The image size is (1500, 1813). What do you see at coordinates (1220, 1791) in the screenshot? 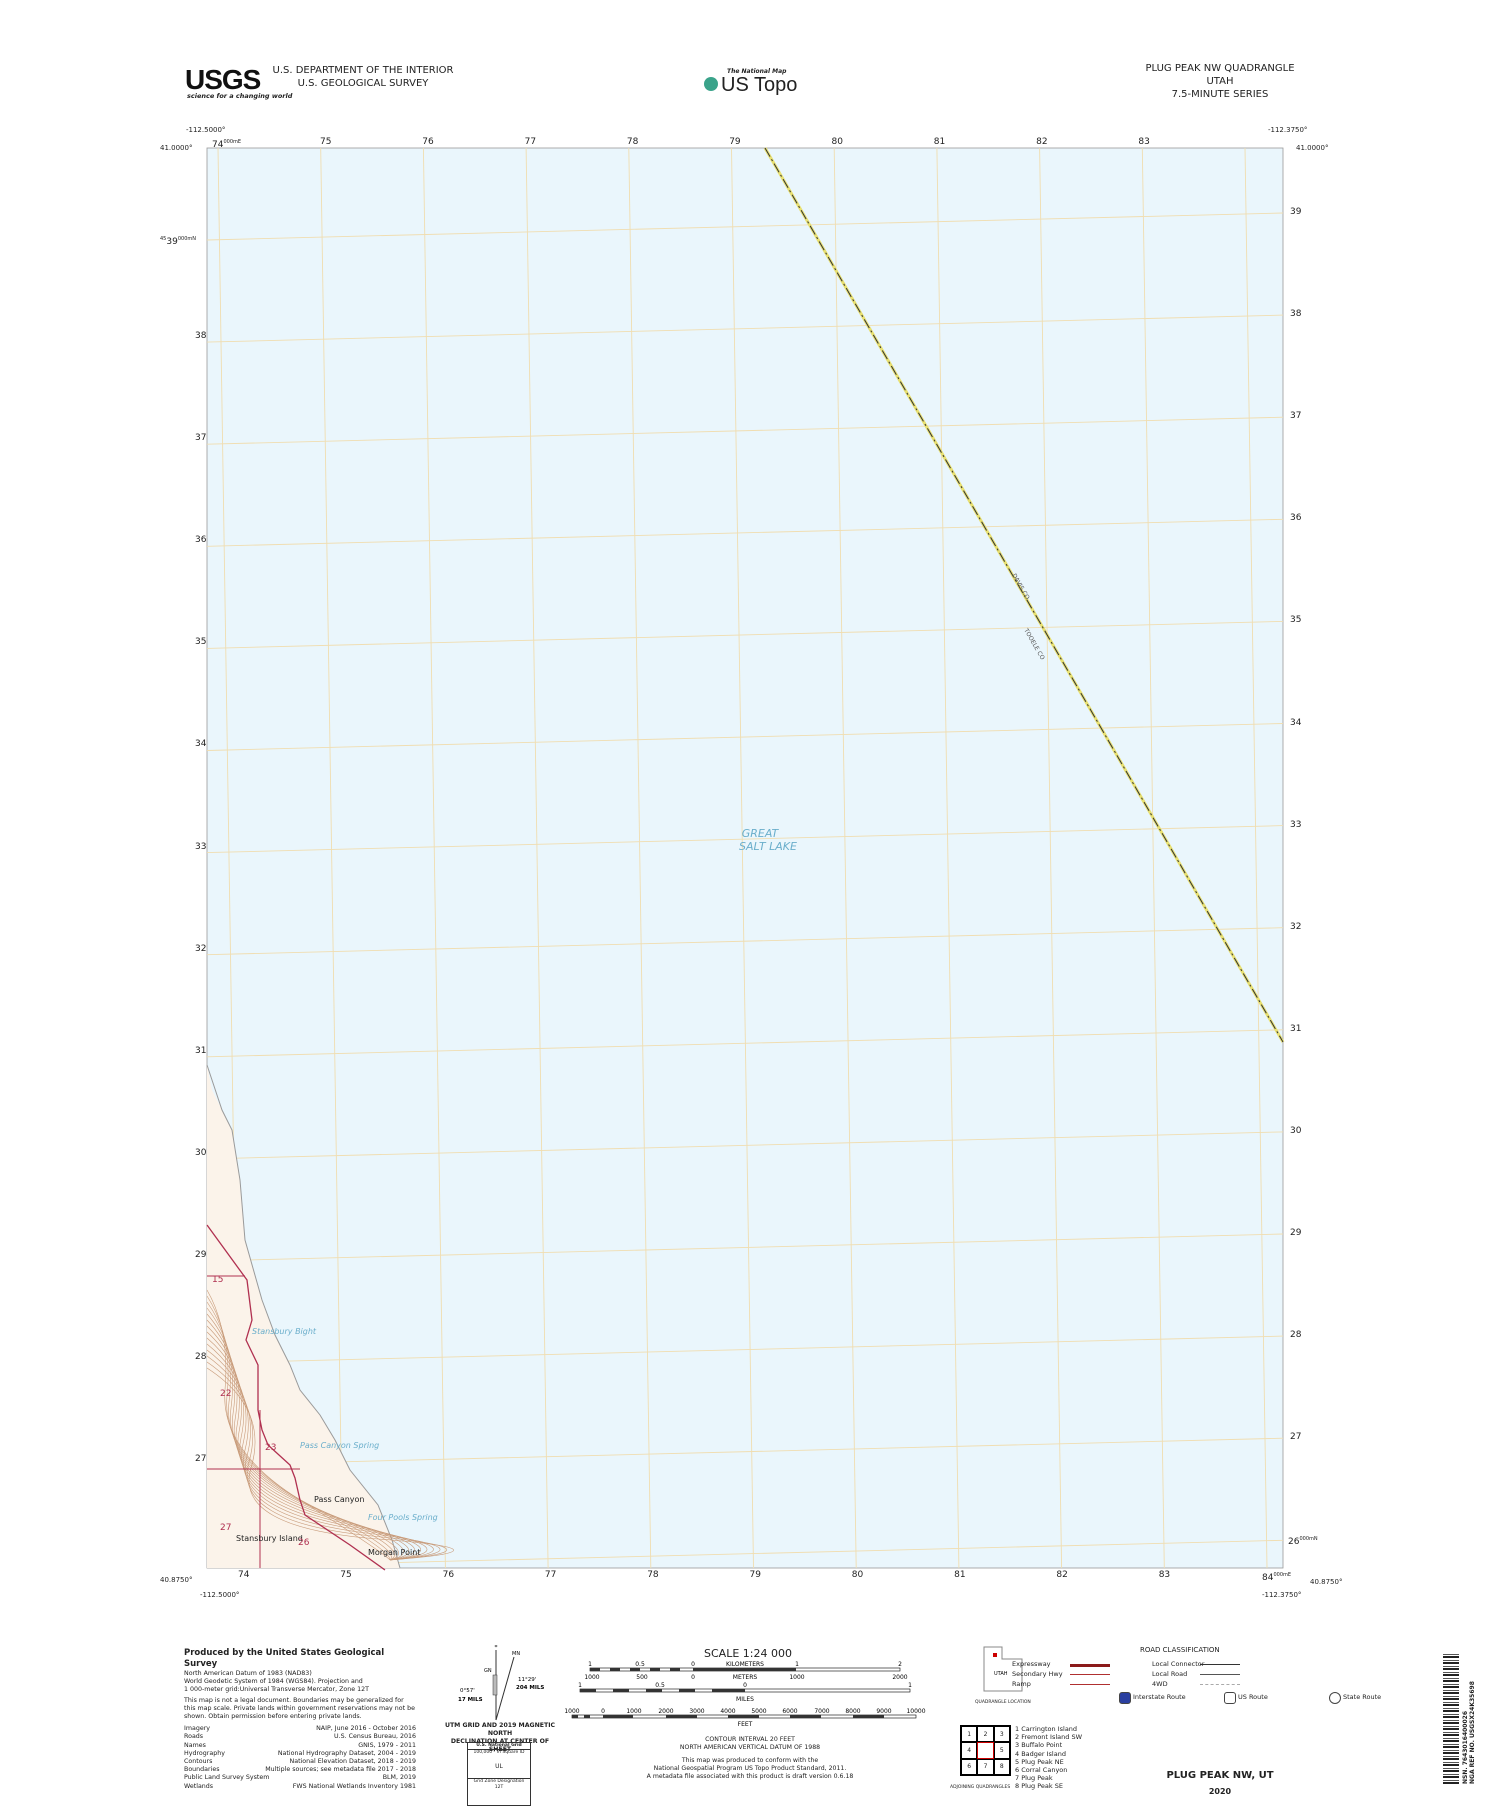
I see `footer-year: 2020` at bounding box center [1220, 1791].